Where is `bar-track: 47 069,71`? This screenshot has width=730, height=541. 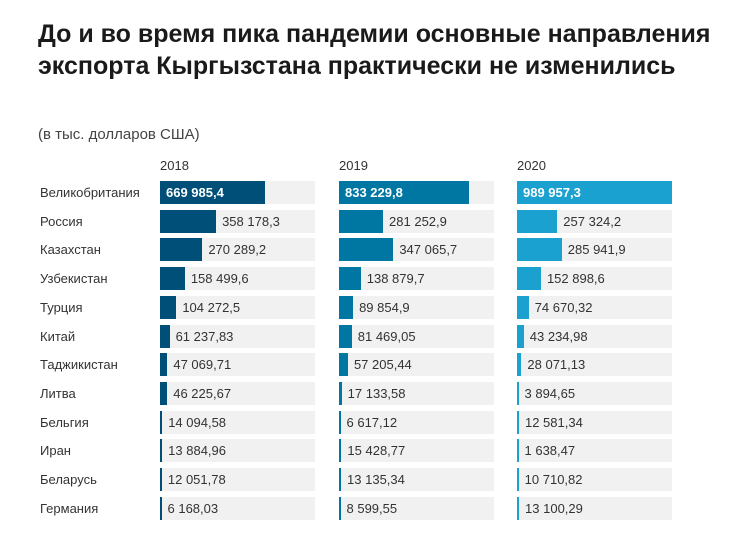 bar-track: 47 069,71 is located at coordinates (237, 365).